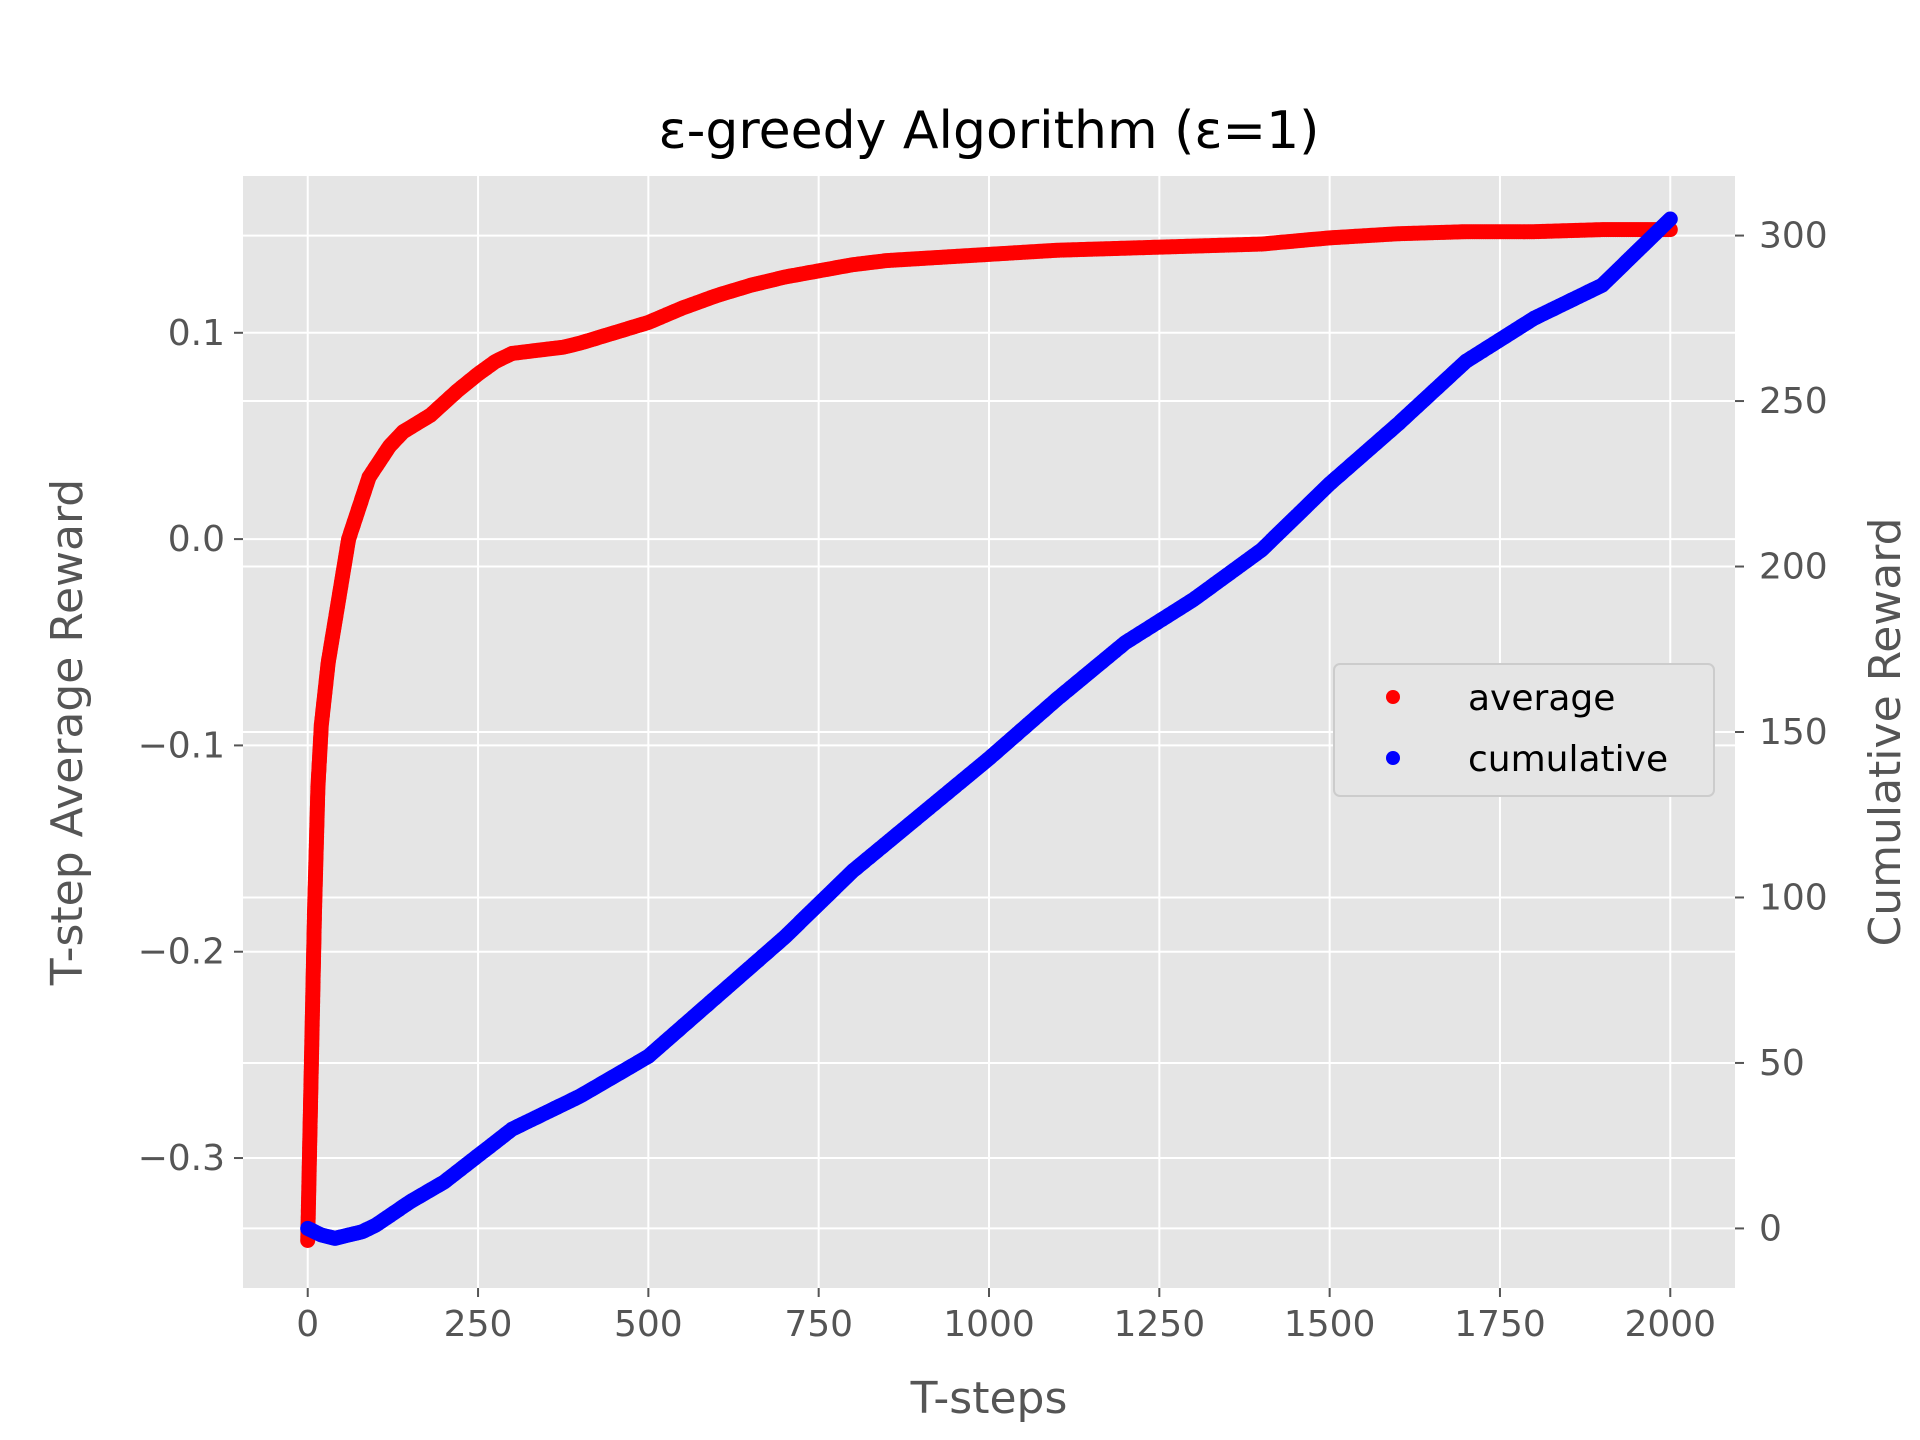 The image size is (1920, 1440). What do you see at coordinates (1793, 897) in the screenshot?
I see `y-right-tick-label: 100` at bounding box center [1793, 897].